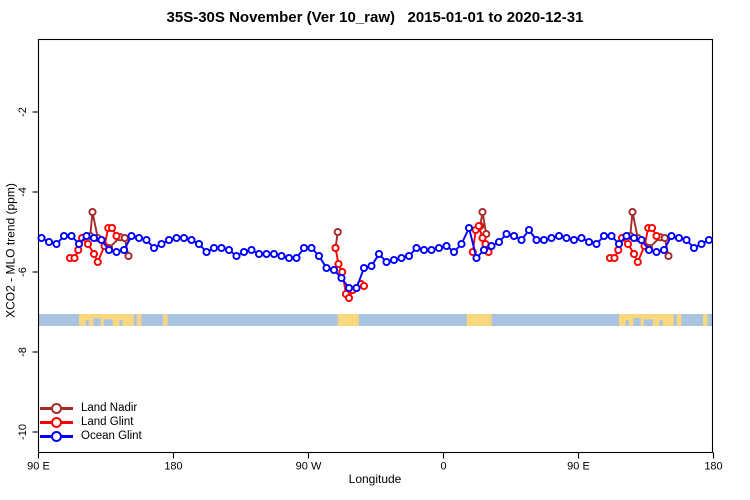  What do you see at coordinates (109, 408) in the screenshot?
I see `legend-label: Land Nadir` at bounding box center [109, 408].